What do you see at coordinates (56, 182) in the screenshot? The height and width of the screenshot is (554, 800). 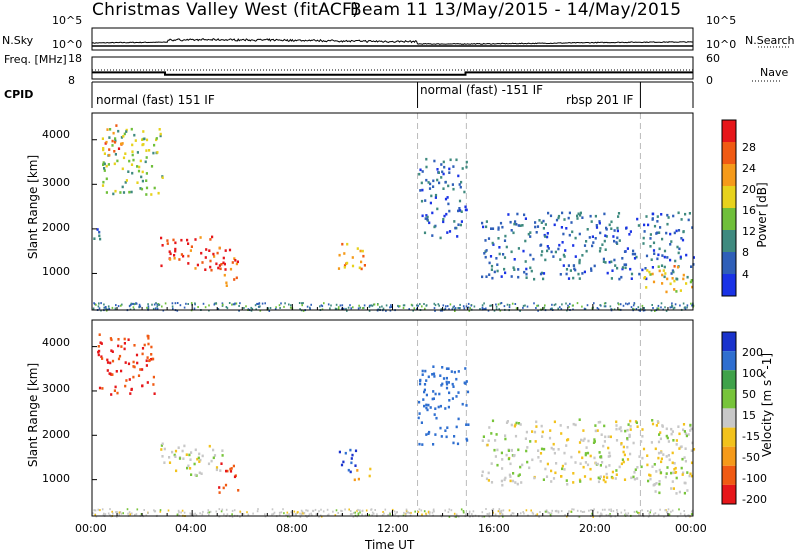 I see `power-ytick-3000: 3000` at bounding box center [56, 182].